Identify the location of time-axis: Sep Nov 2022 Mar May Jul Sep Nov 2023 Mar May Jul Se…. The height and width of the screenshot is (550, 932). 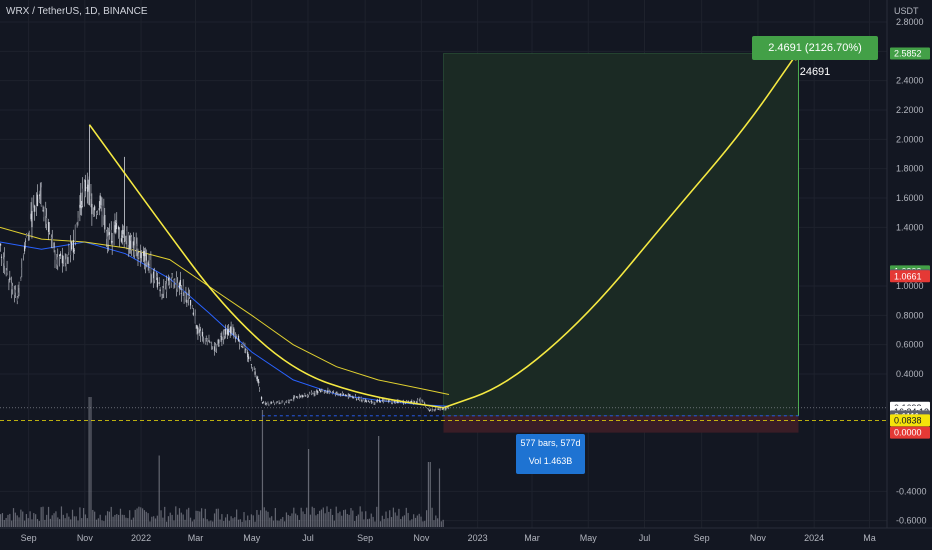
(448, 538).